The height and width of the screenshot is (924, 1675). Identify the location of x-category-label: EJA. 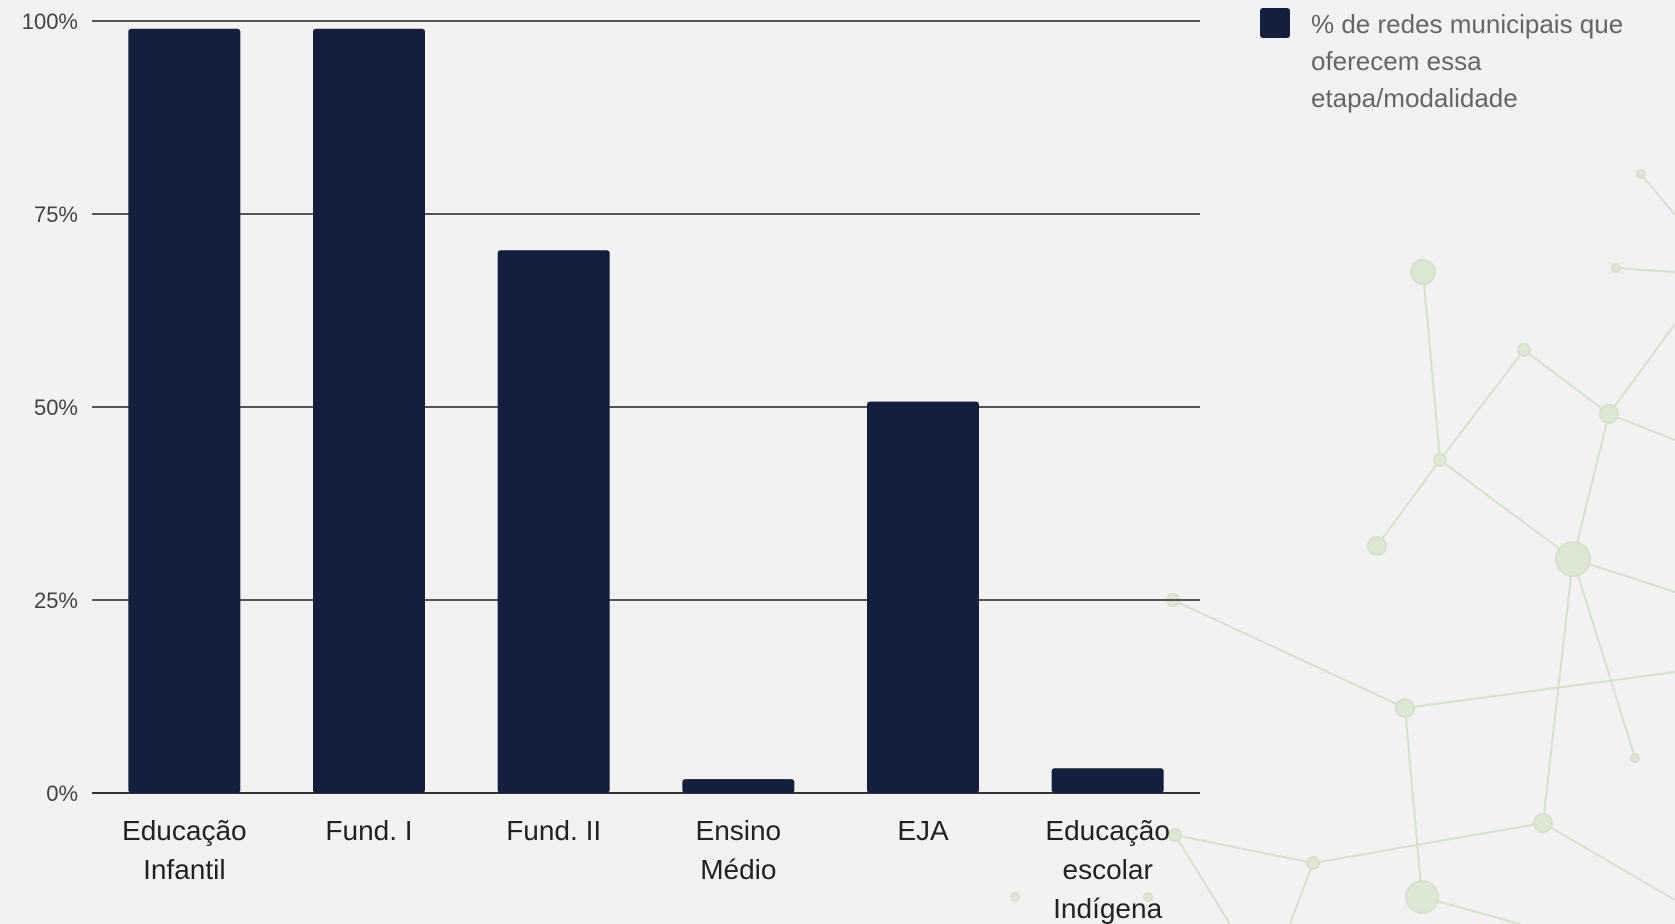
(923, 830).